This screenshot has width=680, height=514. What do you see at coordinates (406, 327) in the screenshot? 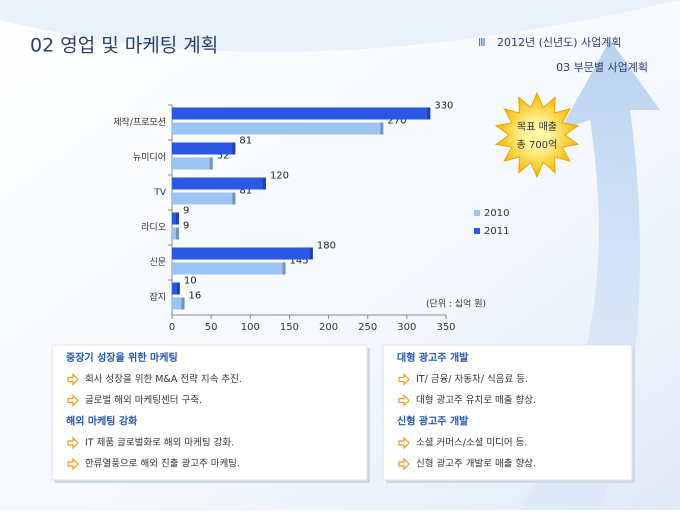
I see `x-tick-label: 300` at bounding box center [406, 327].